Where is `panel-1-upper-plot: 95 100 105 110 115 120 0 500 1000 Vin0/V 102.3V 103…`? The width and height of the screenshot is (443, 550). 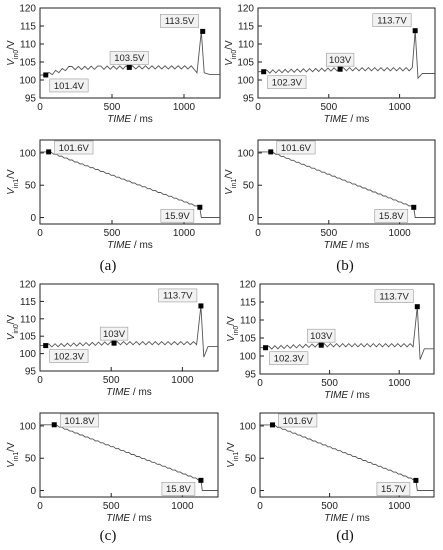
panel-1-upper-plot: 95 100 105 110 115 120 0 500 1000 Vin0/V 102.3V 103… is located at coordinates (330, 58).